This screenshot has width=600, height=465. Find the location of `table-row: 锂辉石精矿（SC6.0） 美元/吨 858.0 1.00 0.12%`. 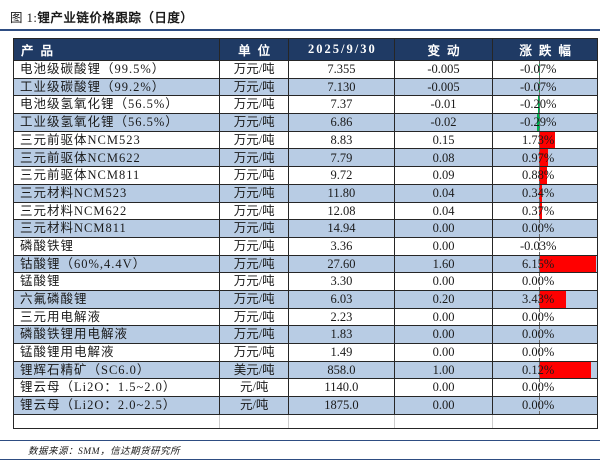

table-row: 锂辉石精矿（SC6.0） 美元/吨 858.0 1.00 0.12% is located at coordinates (305, 369).